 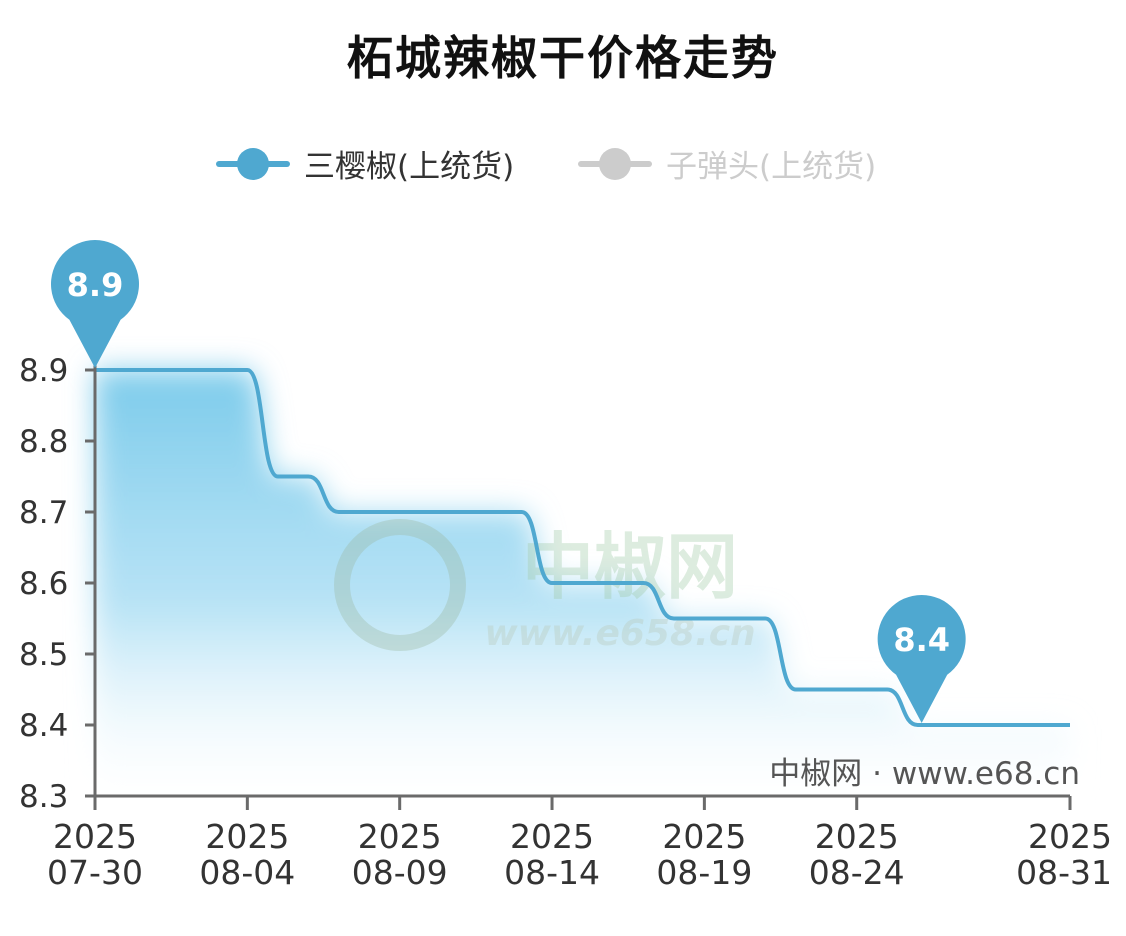 What do you see at coordinates (771, 166) in the screenshot?
I see `legend-label: 子弹头(上统货)` at bounding box center [771, 166].